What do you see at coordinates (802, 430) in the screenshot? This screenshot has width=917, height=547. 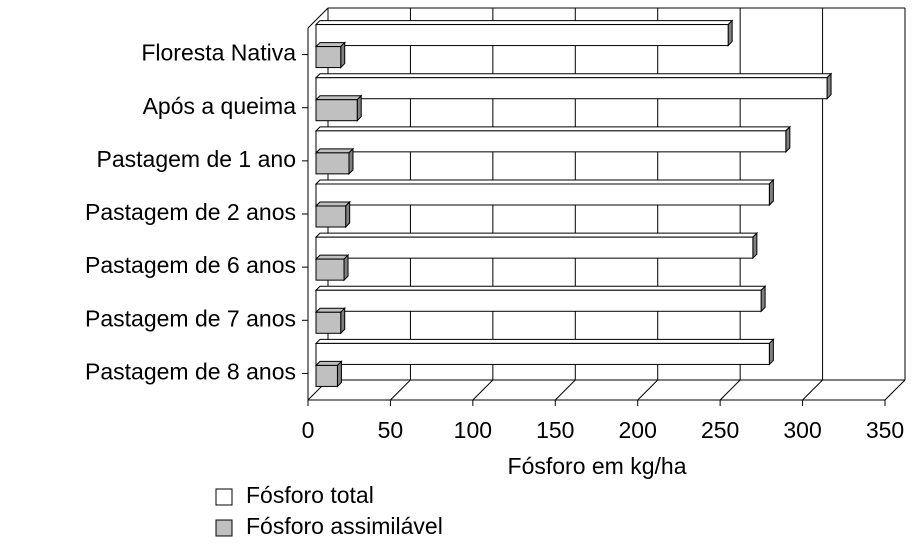 I see `x-tick-label: 300` at bounding box center [802, 430].